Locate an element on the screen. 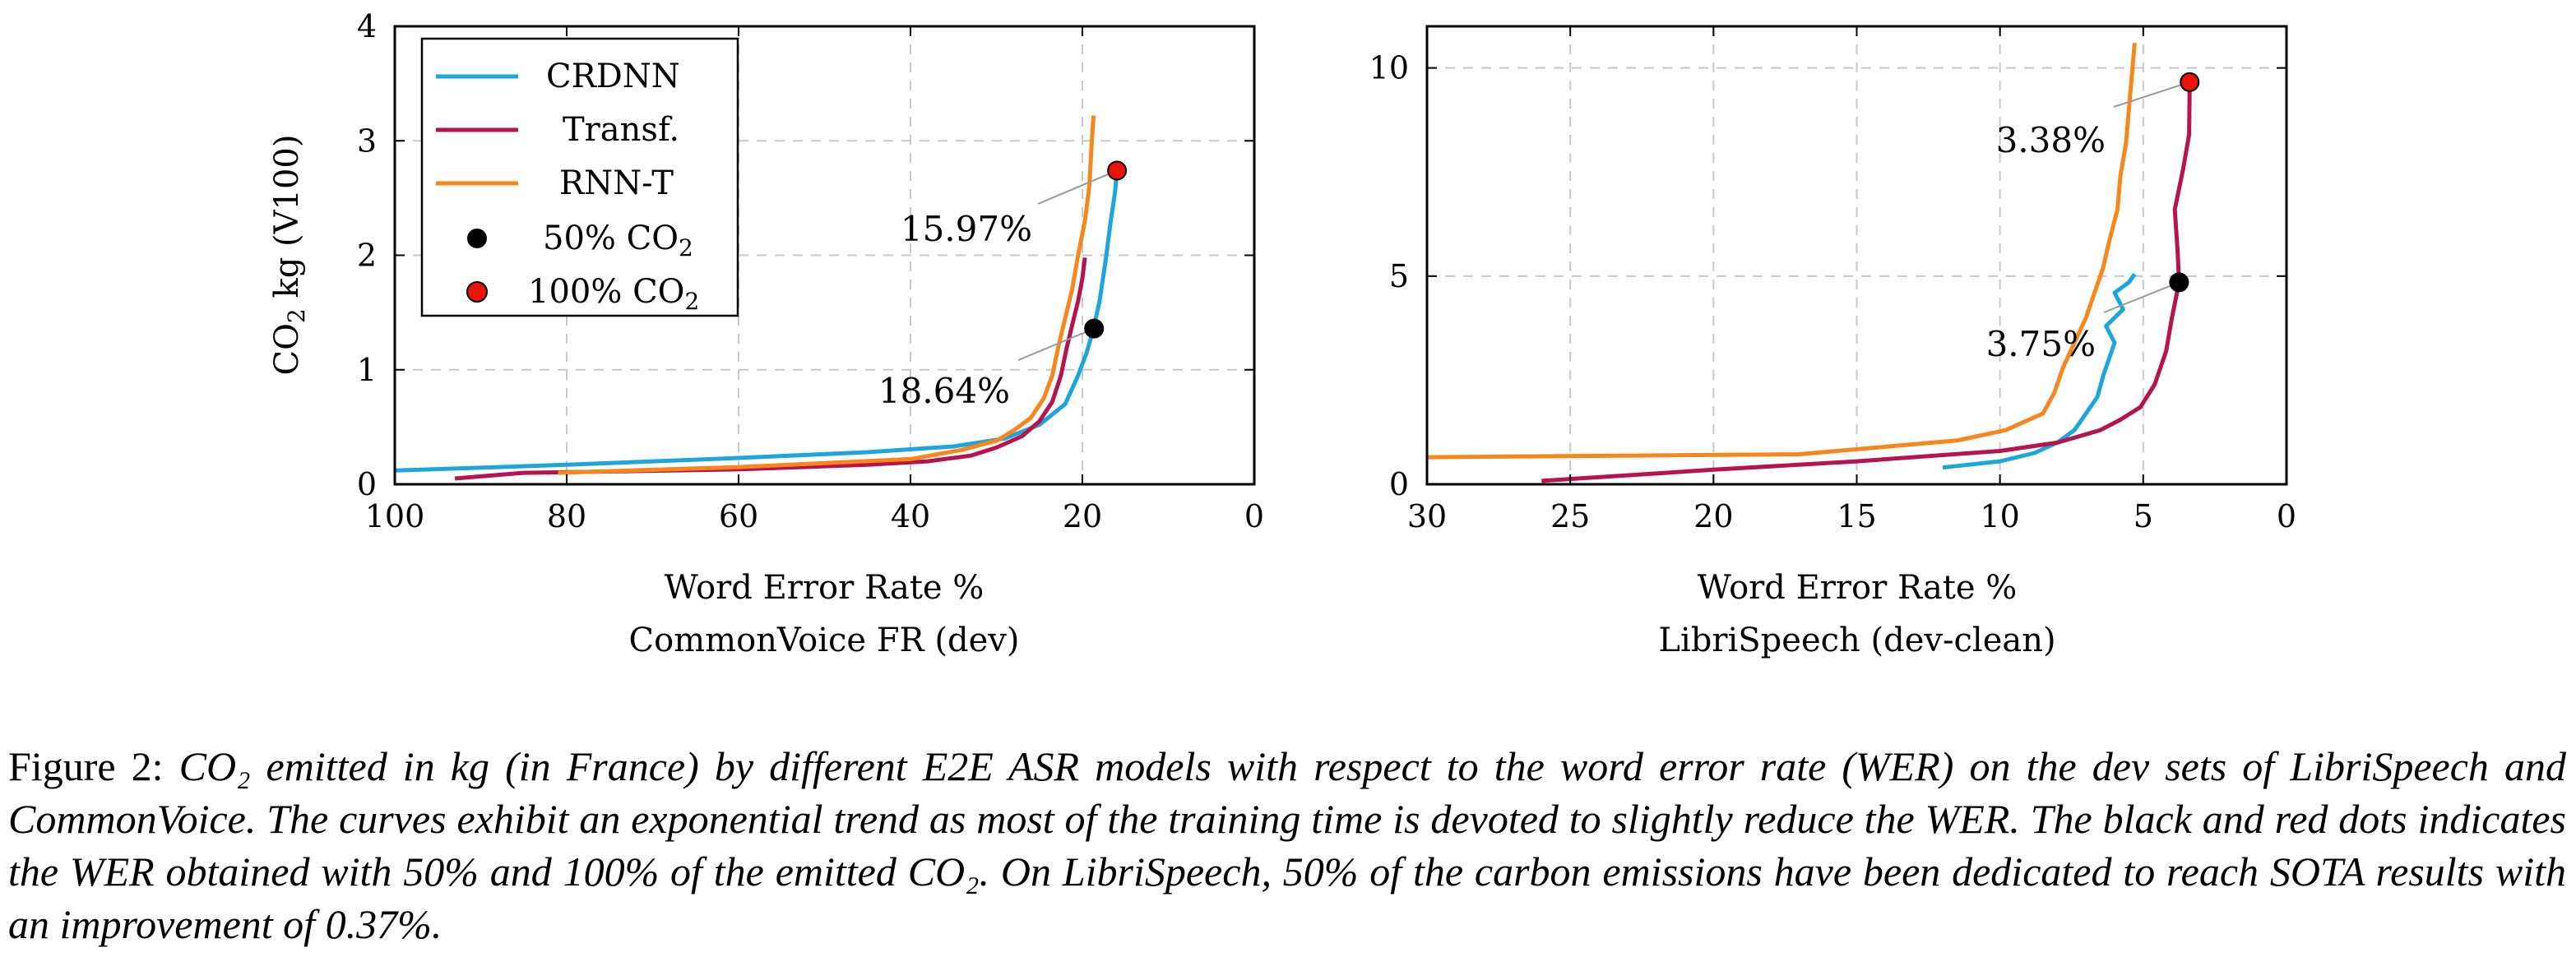  x-tick-label: 40 is located at coordinates (911, 516).